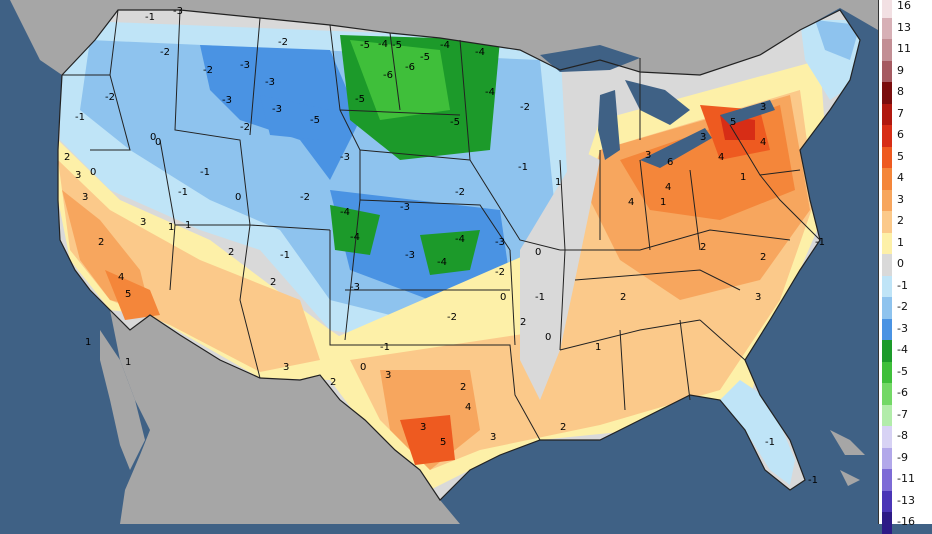 The width and height of the screenshot is (932, 534). What do you see at coordinates (905, 286) in the screenshot?
I see `legend-row: -1` at bounding box center [905, 286].